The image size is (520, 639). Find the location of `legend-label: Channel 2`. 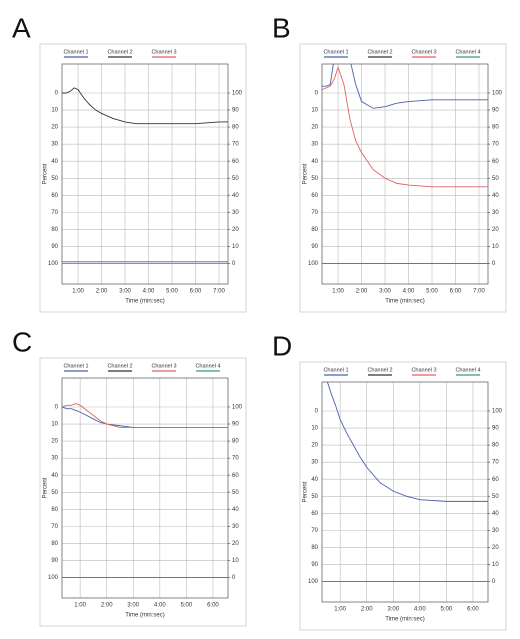

legend-label: Channel 2 is located at coordinates (379, 52).